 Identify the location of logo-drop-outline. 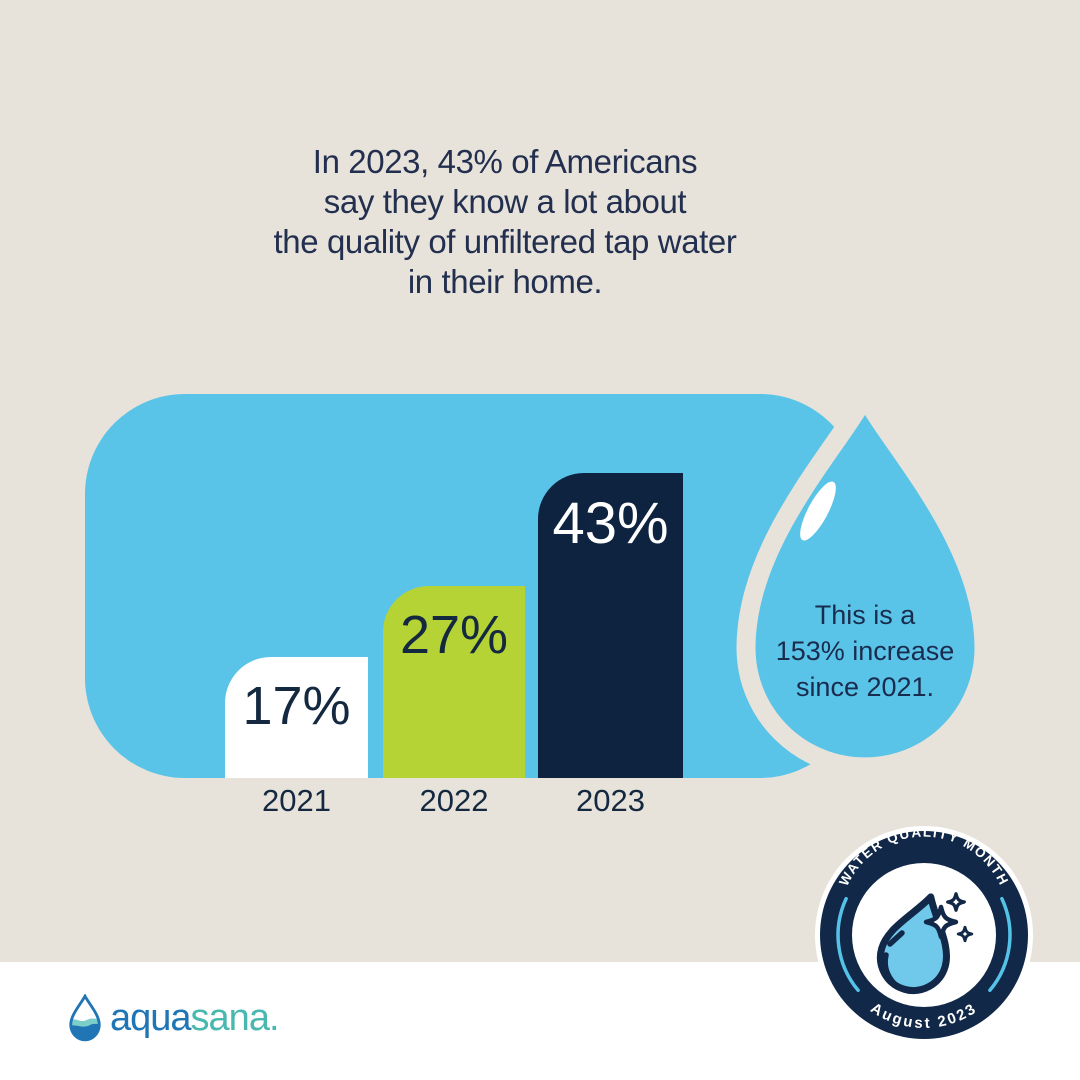
(85, 1018).